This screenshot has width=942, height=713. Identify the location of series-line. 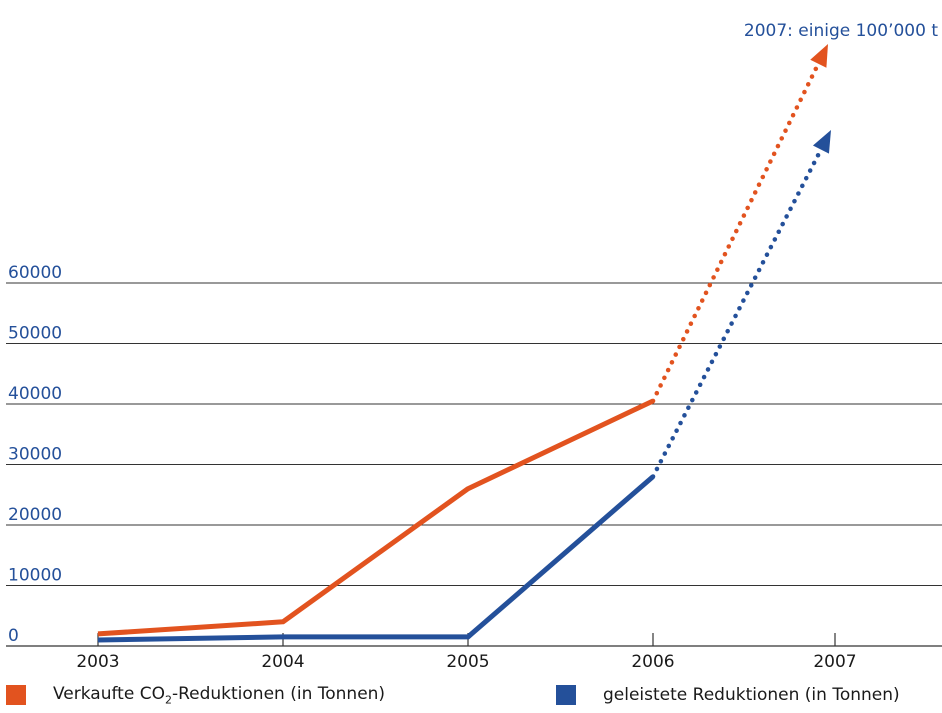
(376, 558).